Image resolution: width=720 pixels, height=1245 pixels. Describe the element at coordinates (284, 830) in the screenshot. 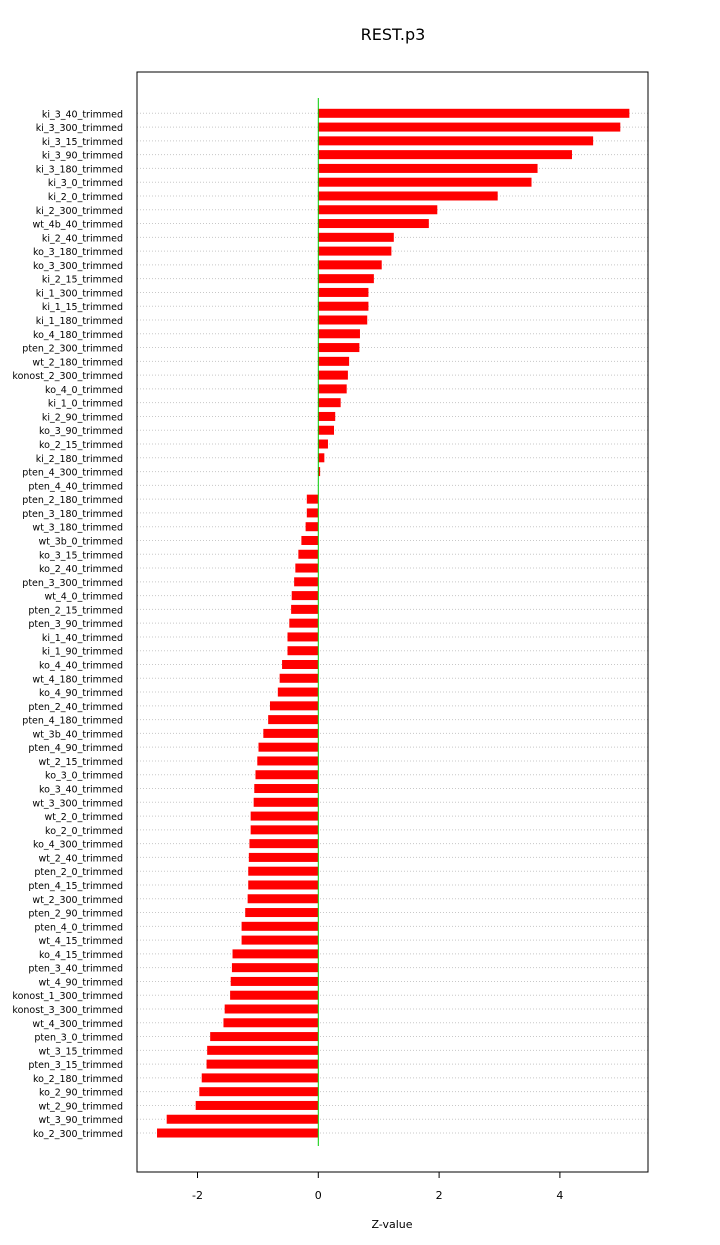

I see `bar-ko_2_0_trimmed` at that location.